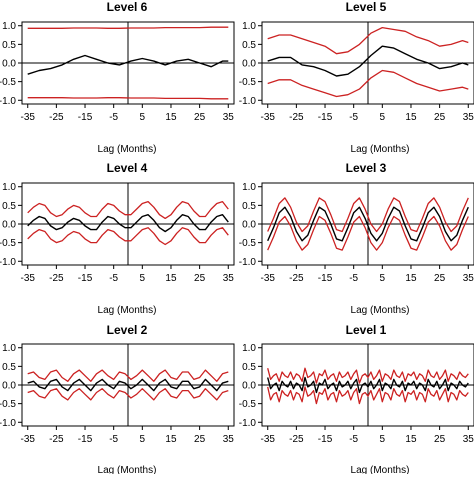 This screenshot has height=479, width=474. What do you see at coordinates (366, 168) in the screenshot?
I see `panel-title: Level 3` at bounding box center [366, 168].